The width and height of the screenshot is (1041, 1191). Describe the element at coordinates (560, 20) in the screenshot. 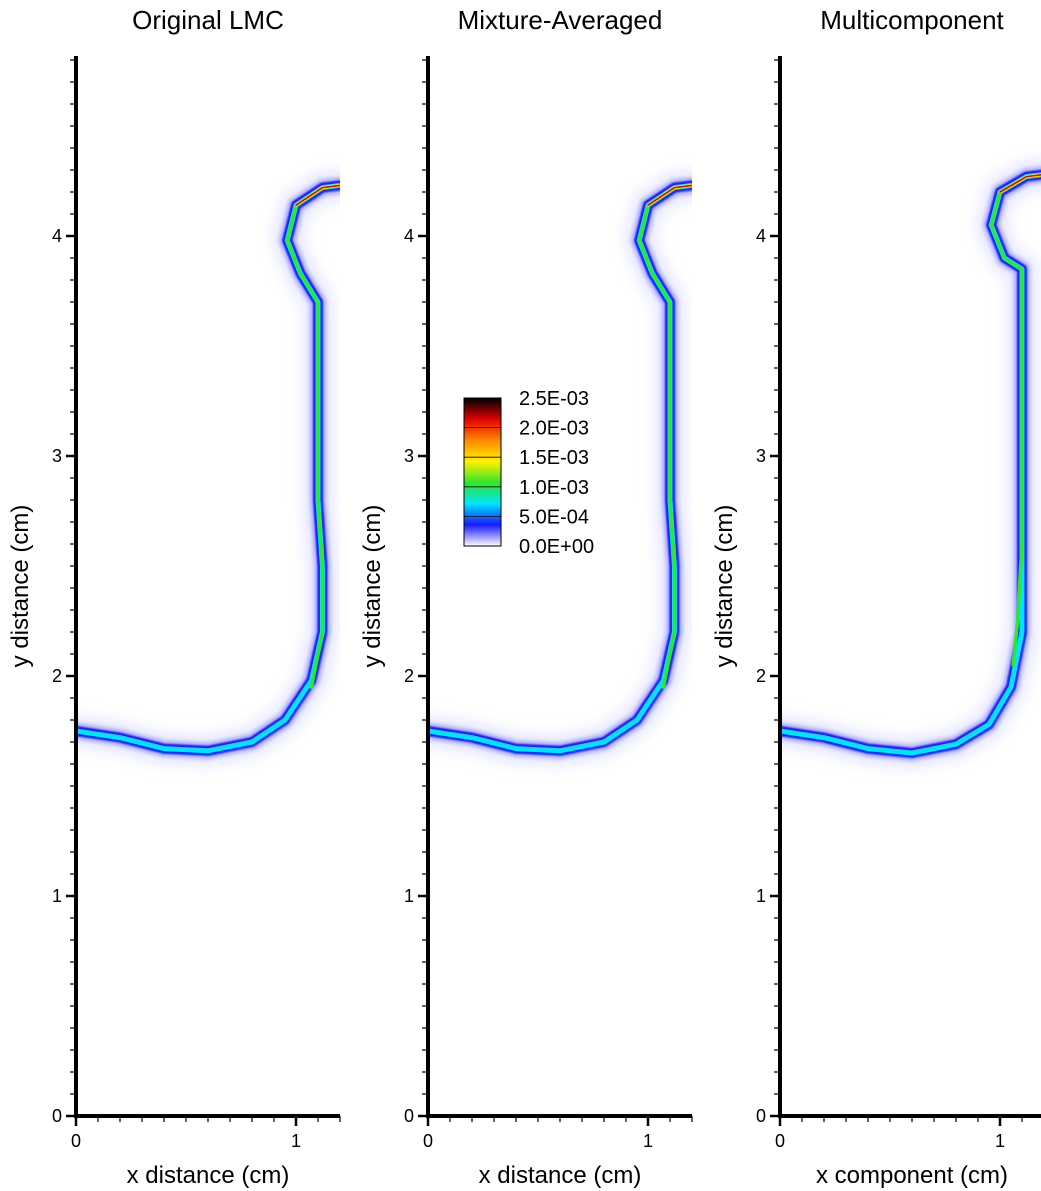

I see `panel-title: Mixture-Averaged` at that location.